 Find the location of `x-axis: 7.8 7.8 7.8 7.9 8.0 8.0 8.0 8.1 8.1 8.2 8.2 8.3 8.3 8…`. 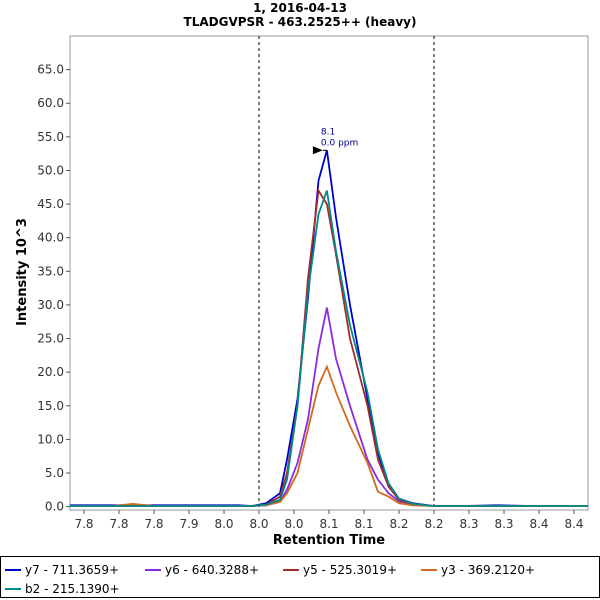

x-axis: 7.8 7.8 7.8 7.9 8.0 8.0 8.0 8.1 8.1 8.2 8.2 8.3 8.3 8… is located at coordinates (329, 520).